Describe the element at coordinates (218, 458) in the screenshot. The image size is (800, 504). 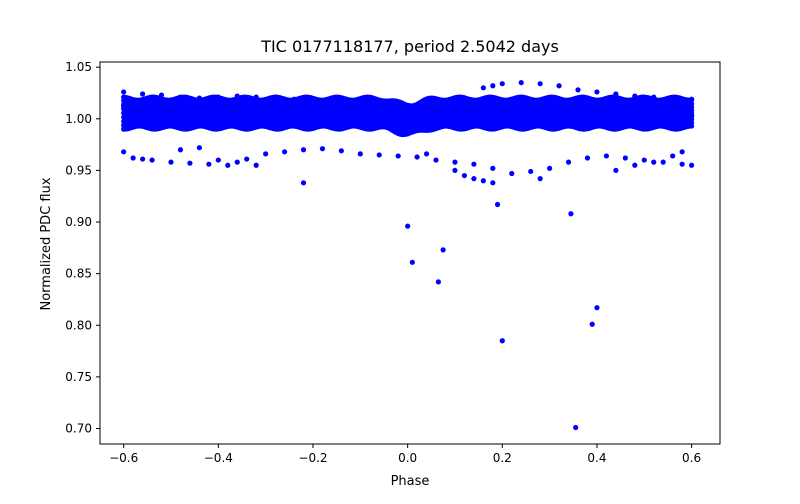
I see `x-tick-label: −0.4` at that location.